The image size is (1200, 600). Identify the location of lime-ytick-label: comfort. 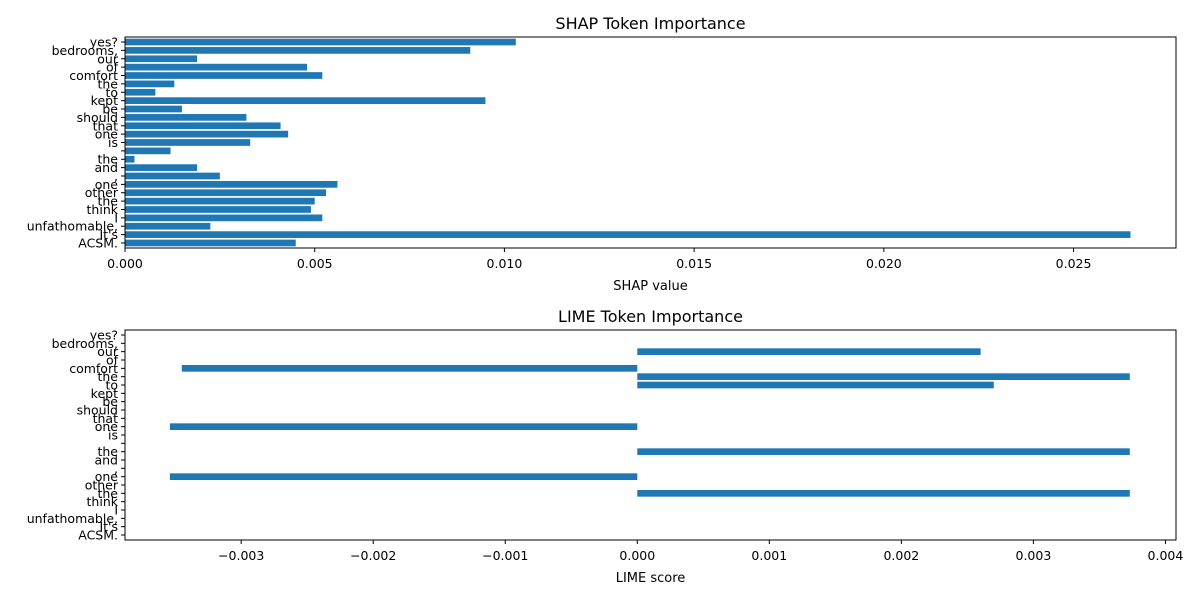
(93, 368).